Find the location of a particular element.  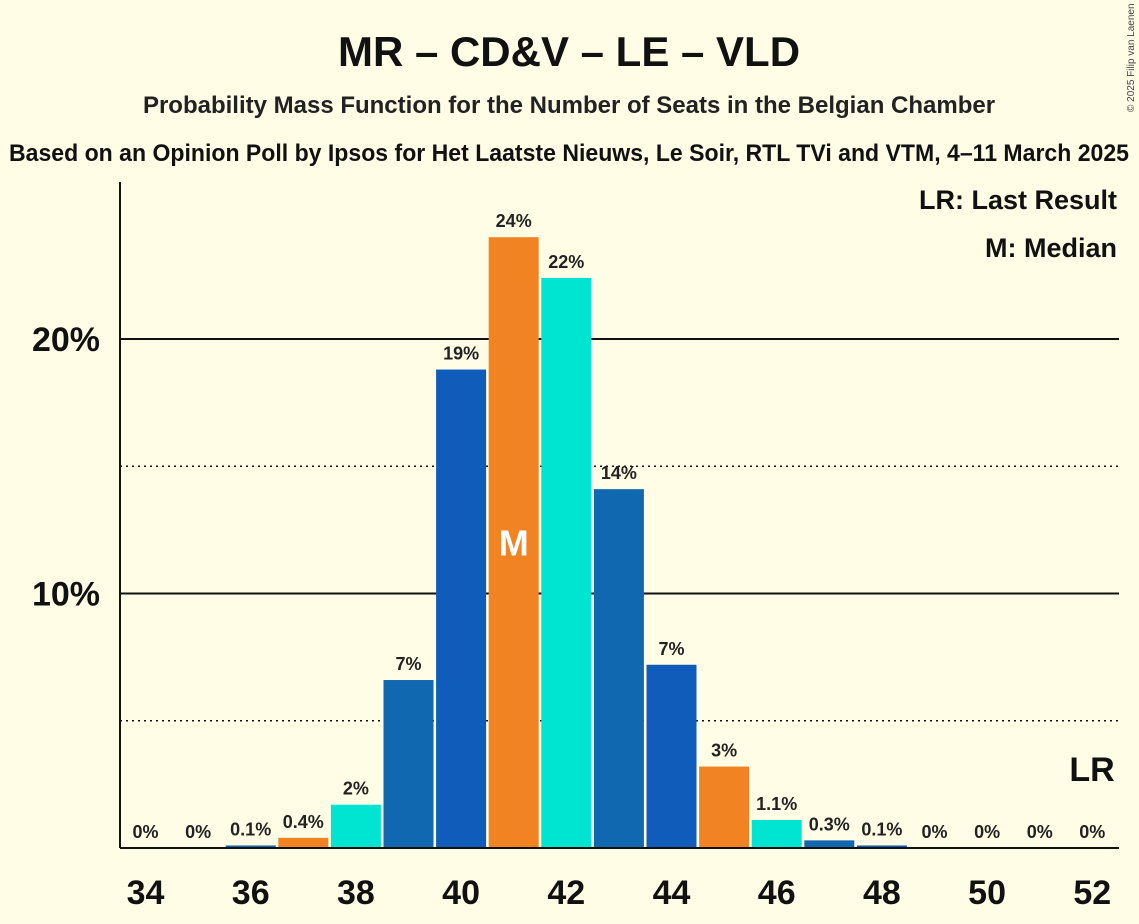

x-tick-label-42: 42 is located at coordinates (566, 893).